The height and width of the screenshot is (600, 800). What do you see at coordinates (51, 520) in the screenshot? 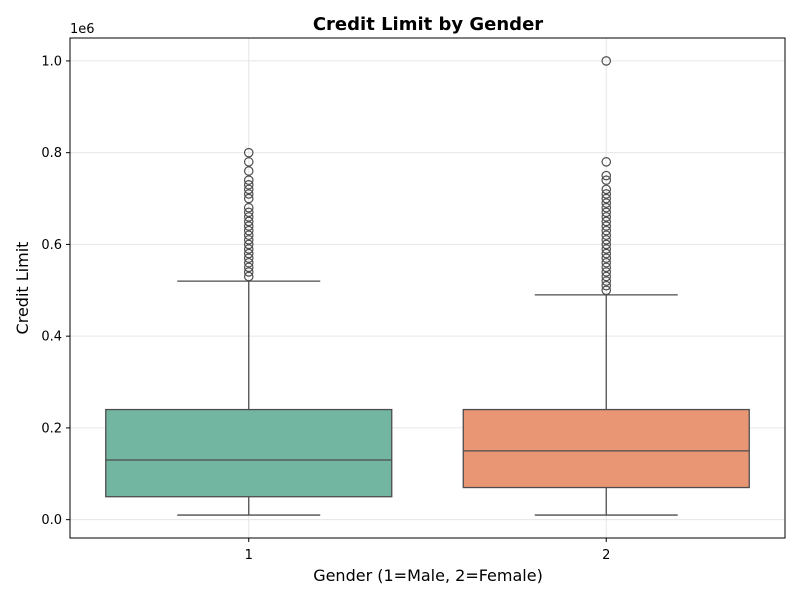
I see `y-tick-label: 0.0` at bounding box center [51, 520].